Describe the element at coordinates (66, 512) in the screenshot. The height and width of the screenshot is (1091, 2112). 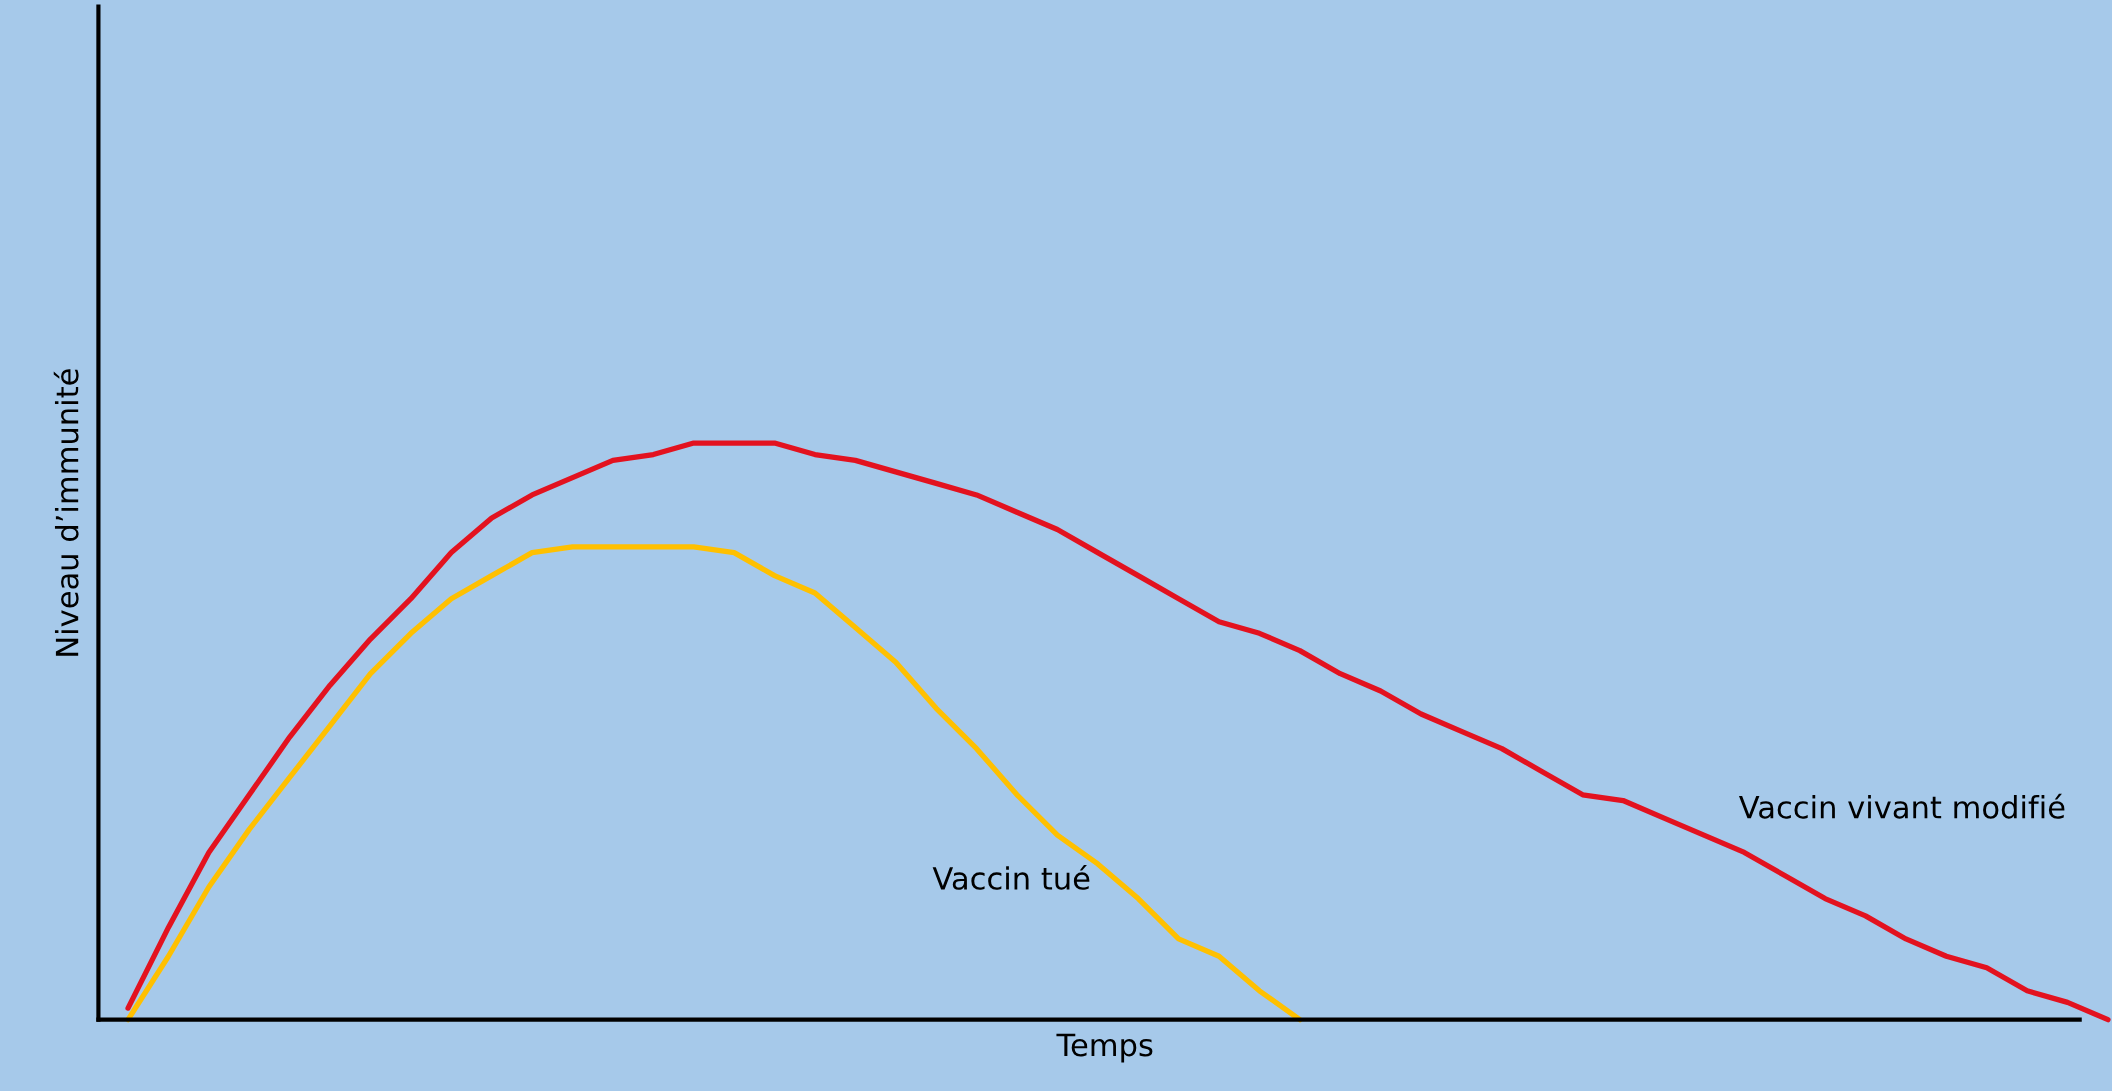
I see `y-axis-title: Niveau d’immunité` at that location.